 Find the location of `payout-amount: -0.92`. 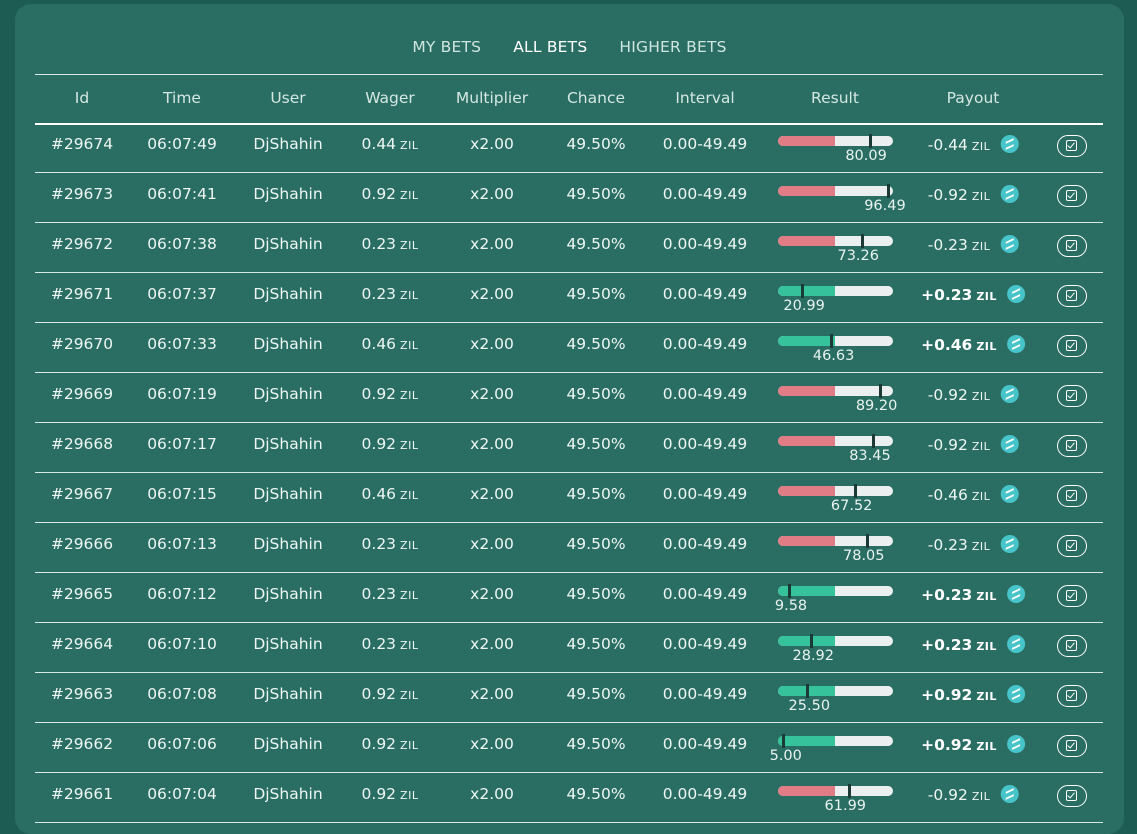

payout-amount: -0.92 is located at coordinates (947, 395).